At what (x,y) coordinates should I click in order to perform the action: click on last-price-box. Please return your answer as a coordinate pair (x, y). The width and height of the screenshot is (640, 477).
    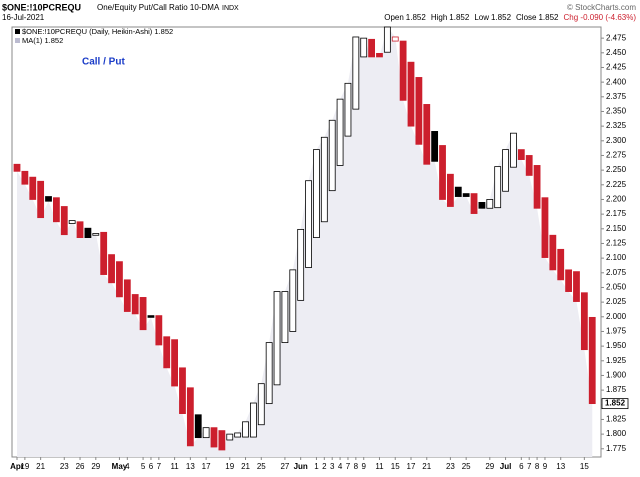
    Looking at the image, I should click on (615, 404).